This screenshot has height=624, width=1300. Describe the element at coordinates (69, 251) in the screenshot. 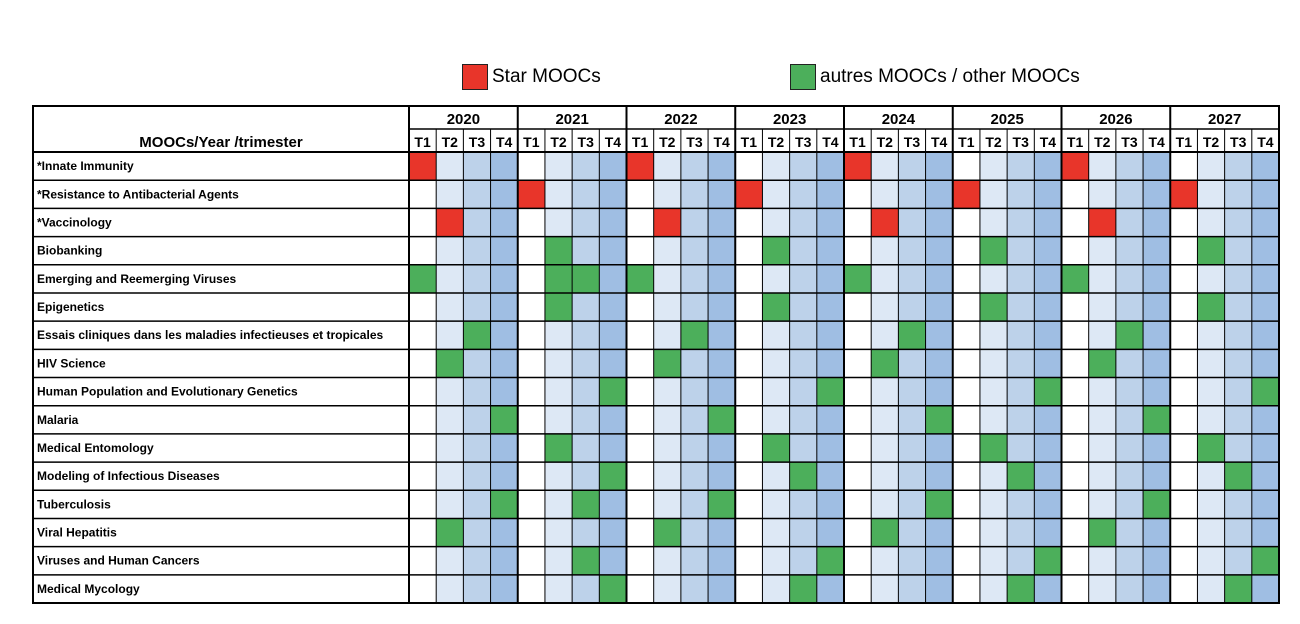

I see `course-label: Biobanking` at that location.